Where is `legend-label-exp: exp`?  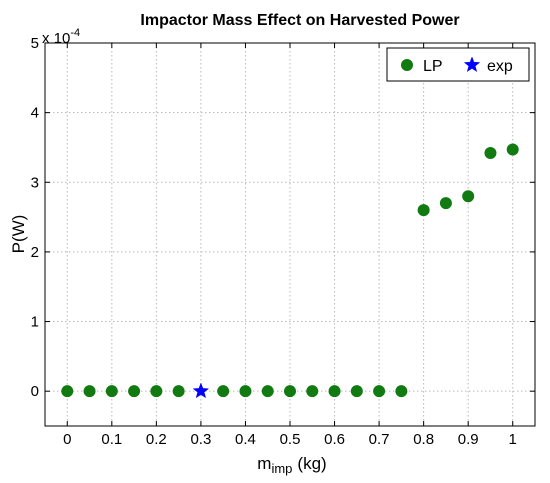 legend-label-exp: exp is located at coordinates (500, 66).